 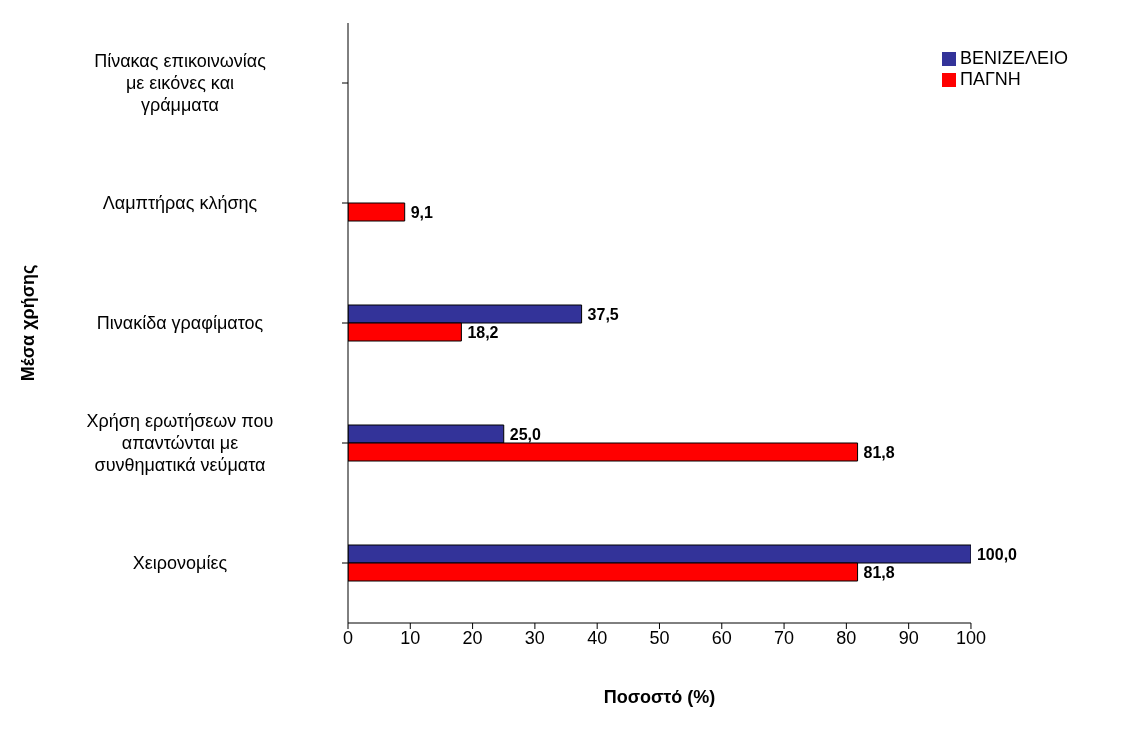 What do you see at coordinates (180, 443) in the screenshot?
I see `y-tick-label: Χρήση ερωτήσεων που απαντώνται με συνθηματικά νεύματα` at bounding box center [180, 443].